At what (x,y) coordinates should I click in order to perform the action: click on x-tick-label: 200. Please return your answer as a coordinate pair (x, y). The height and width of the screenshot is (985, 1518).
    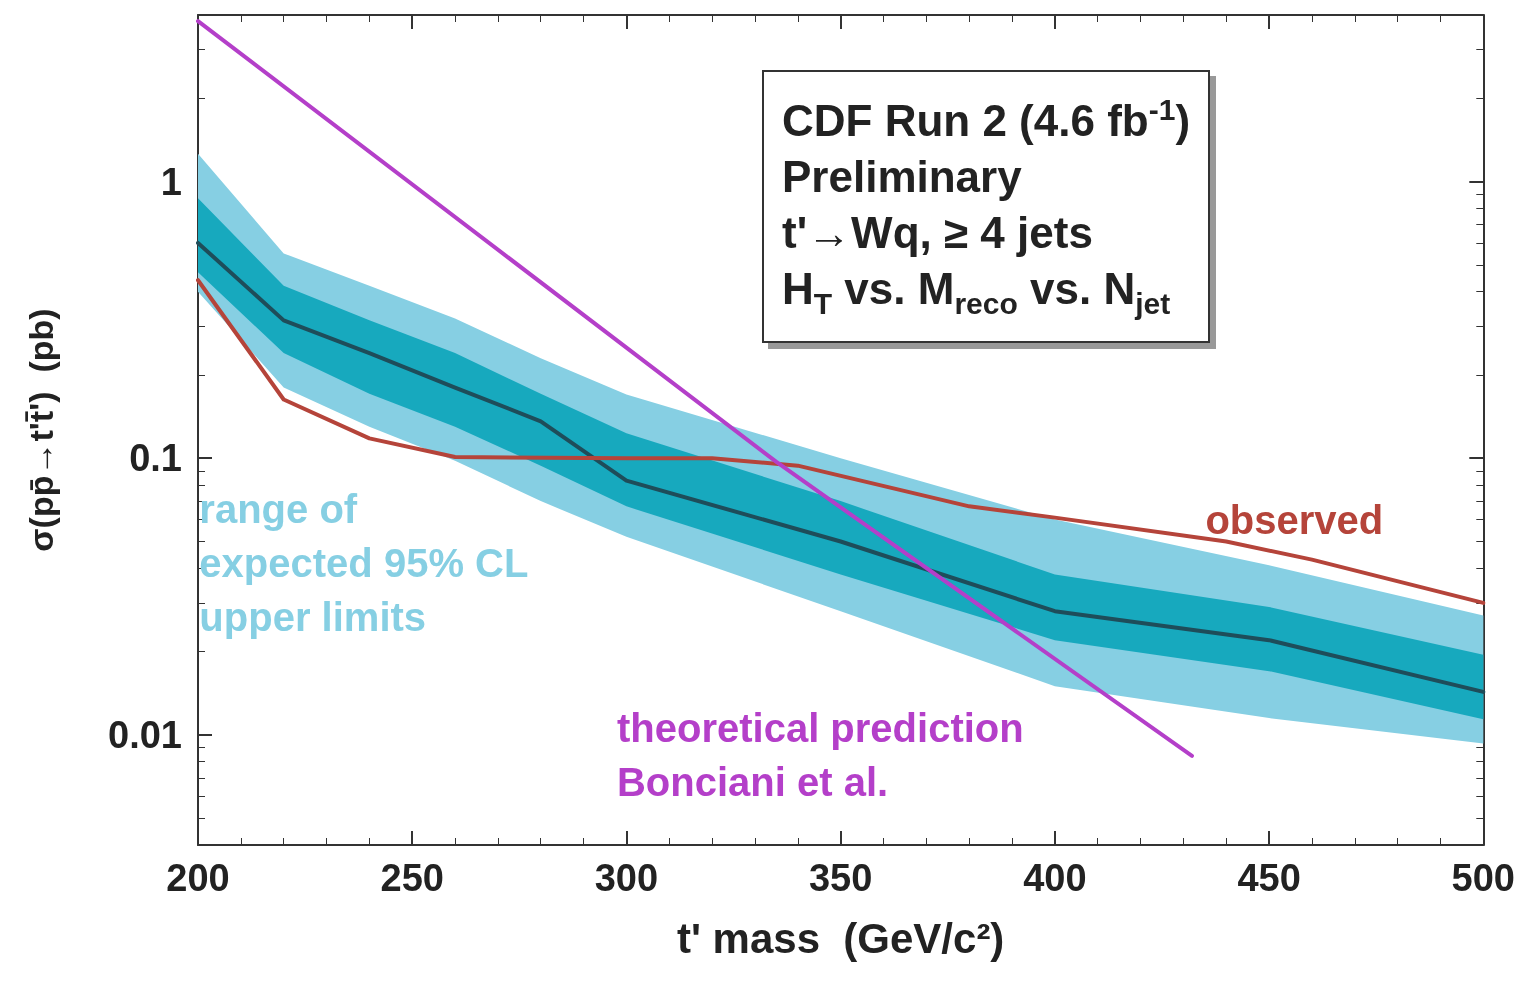
    Looking at the image, I should click on (198, 878).